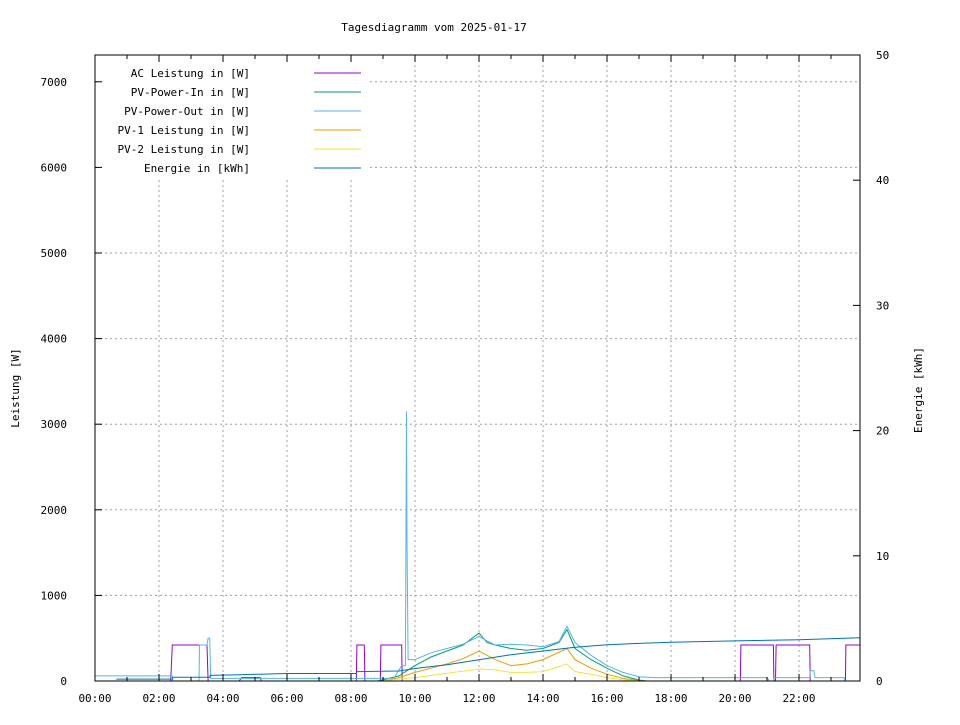  I want to click on y-tick-label: 6000, so click(54, 167).